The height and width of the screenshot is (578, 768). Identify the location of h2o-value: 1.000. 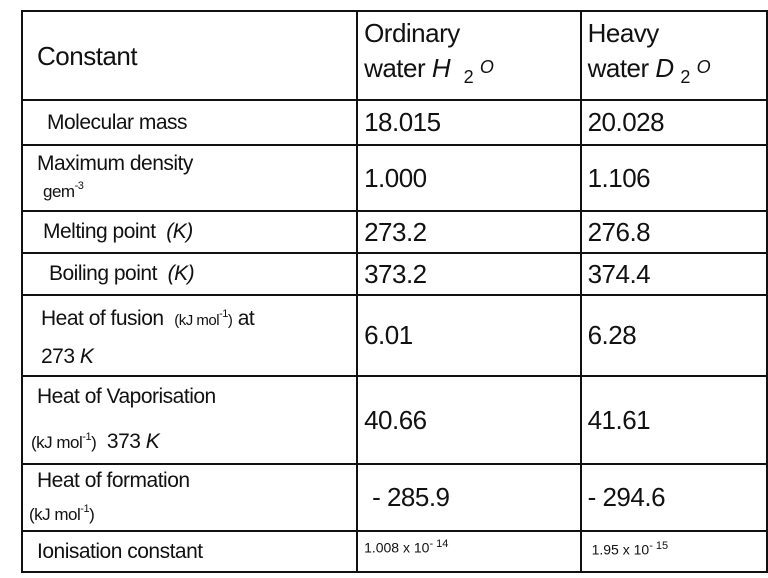
(469, 178).